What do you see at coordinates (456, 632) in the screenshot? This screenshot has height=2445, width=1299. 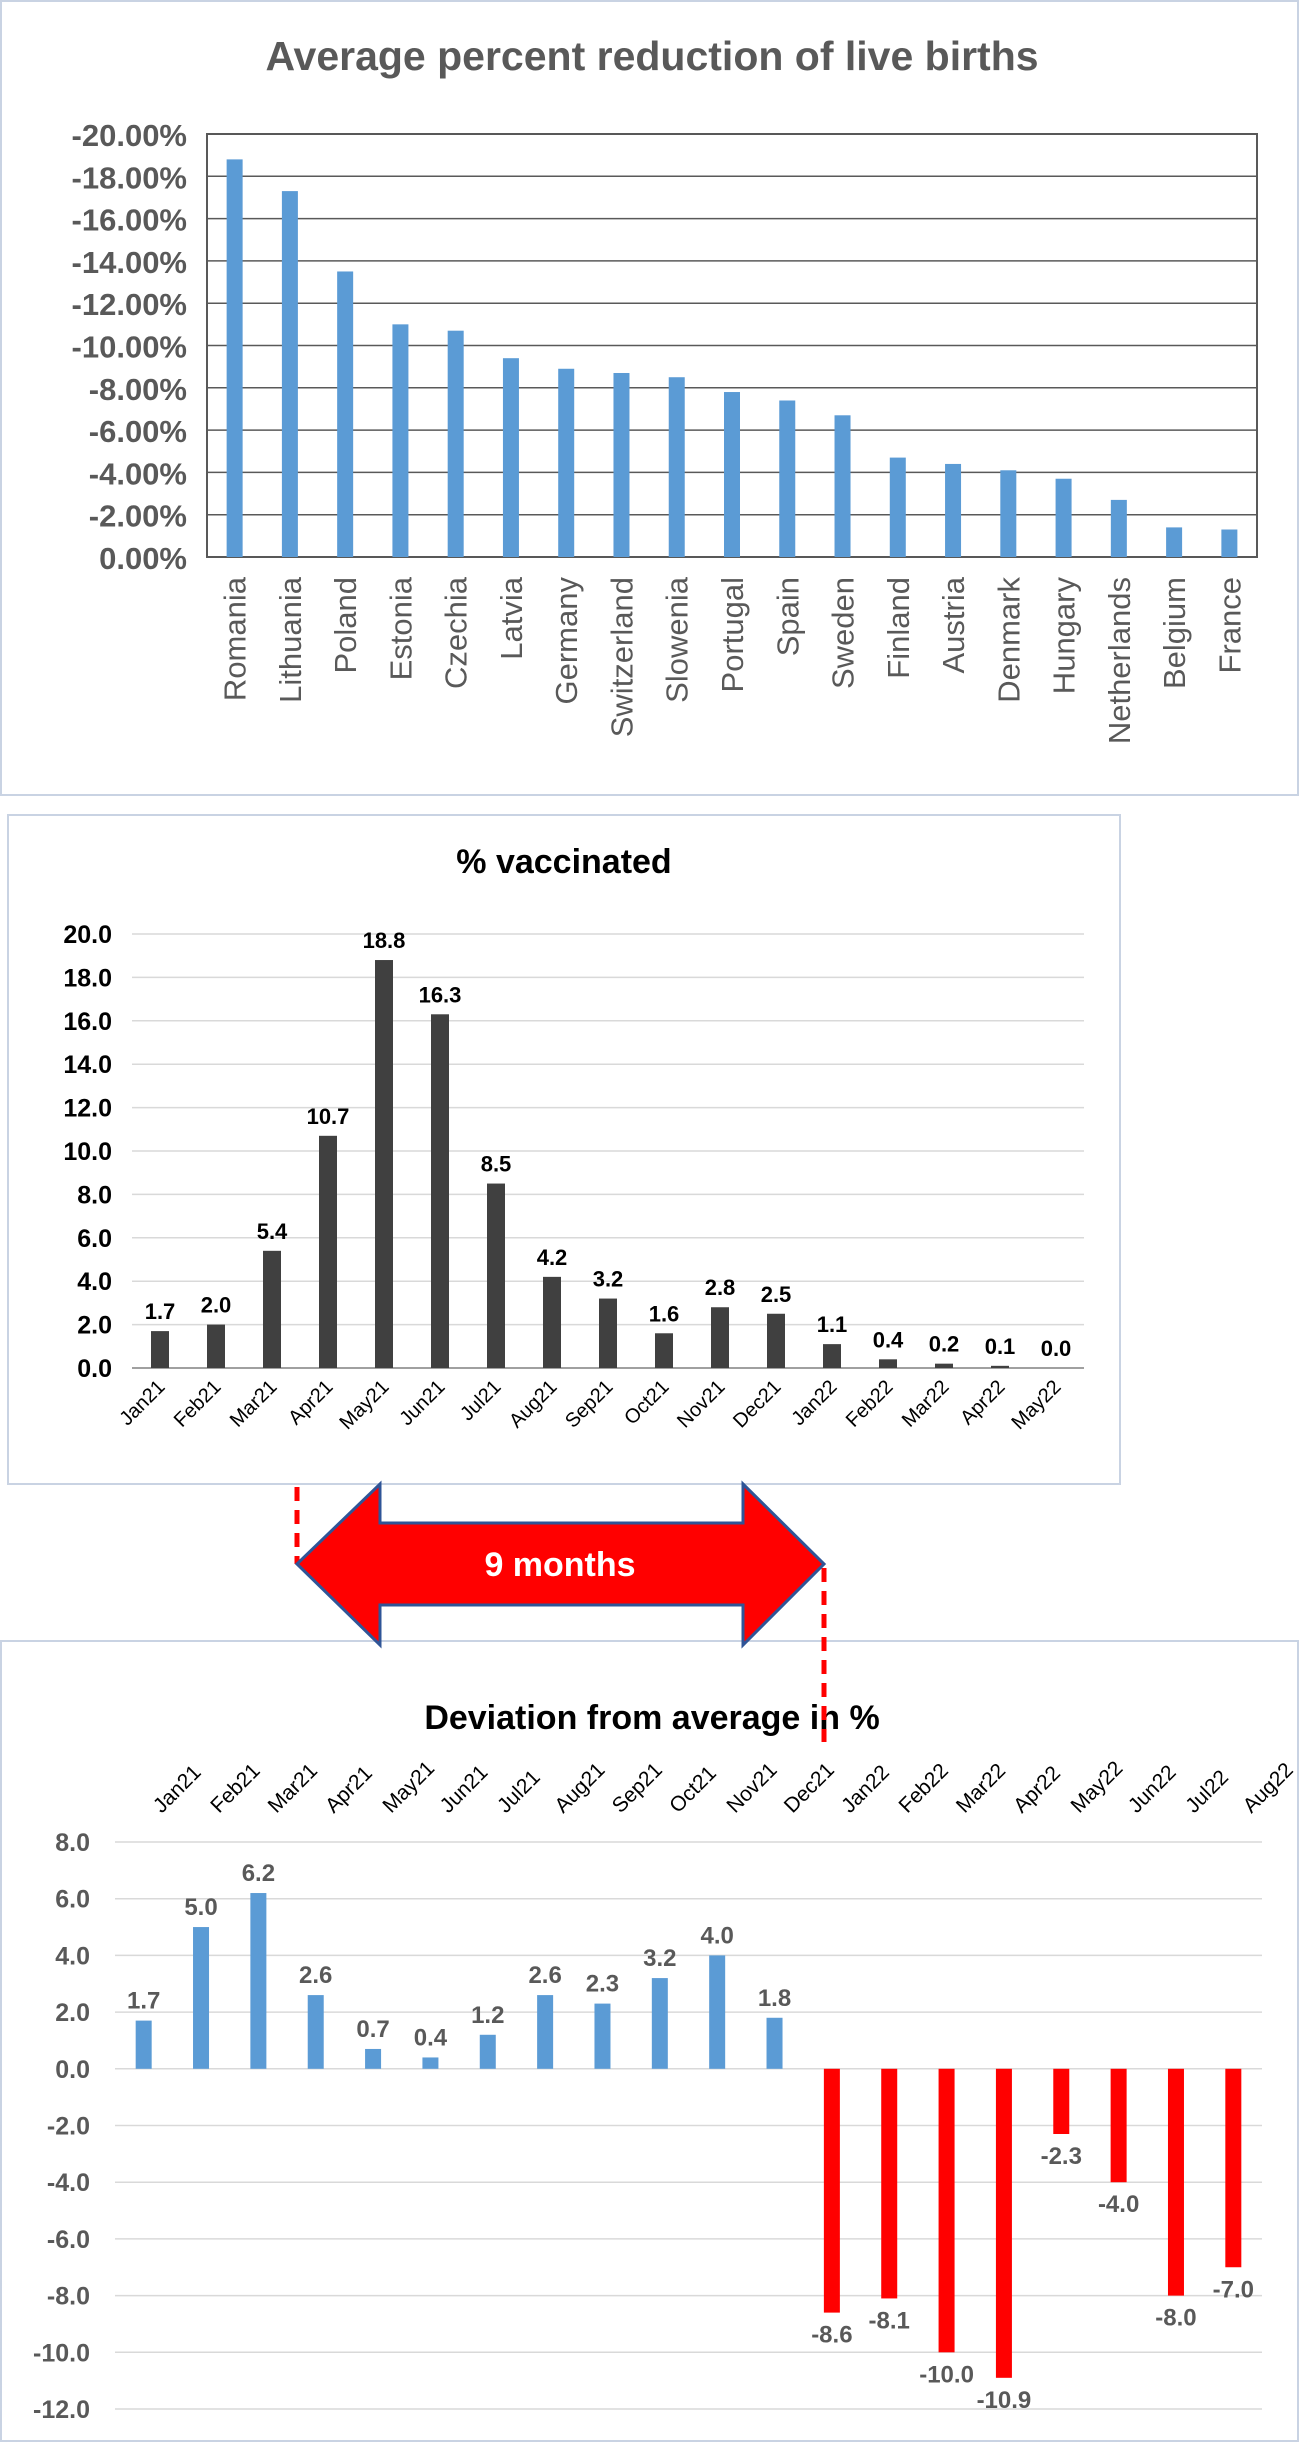 I see `x-tick-label: Czechia` at bounding box center [456, 632].